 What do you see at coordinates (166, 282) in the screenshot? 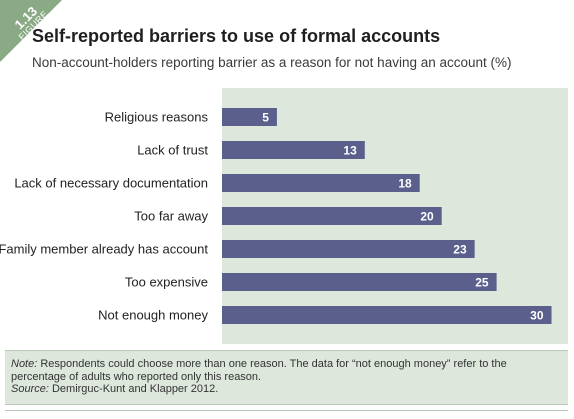
I see `category-label: Too expensive` at bounding box center [166, 282].